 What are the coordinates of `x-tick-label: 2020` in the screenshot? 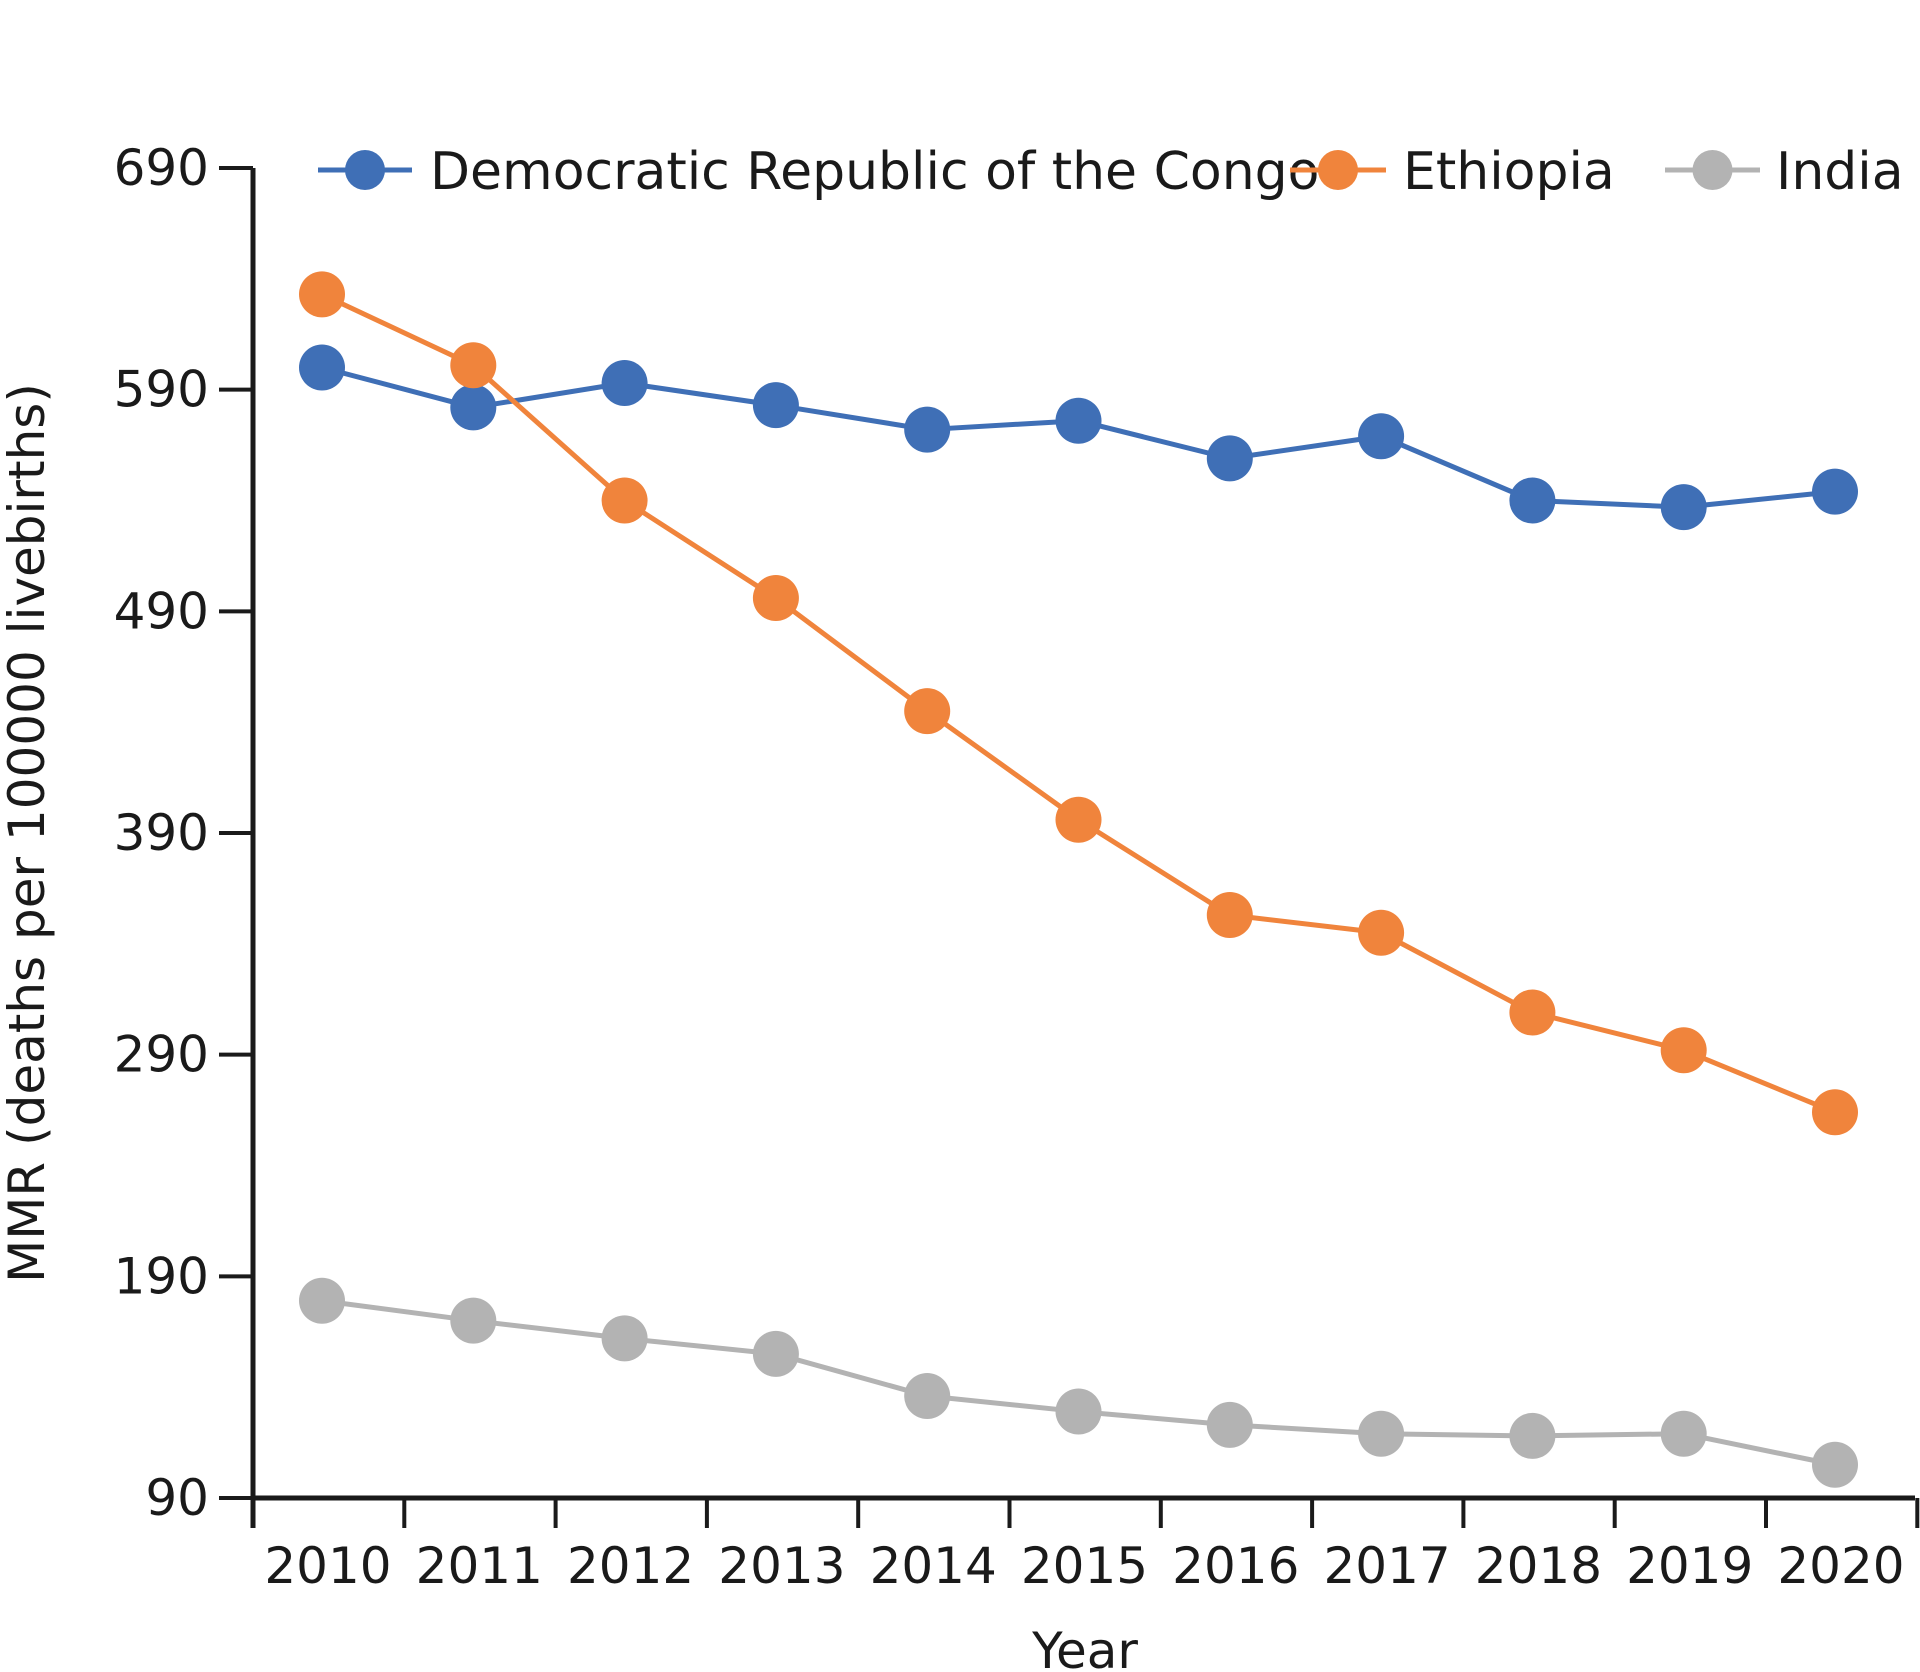 It's located at (1840, 1566).